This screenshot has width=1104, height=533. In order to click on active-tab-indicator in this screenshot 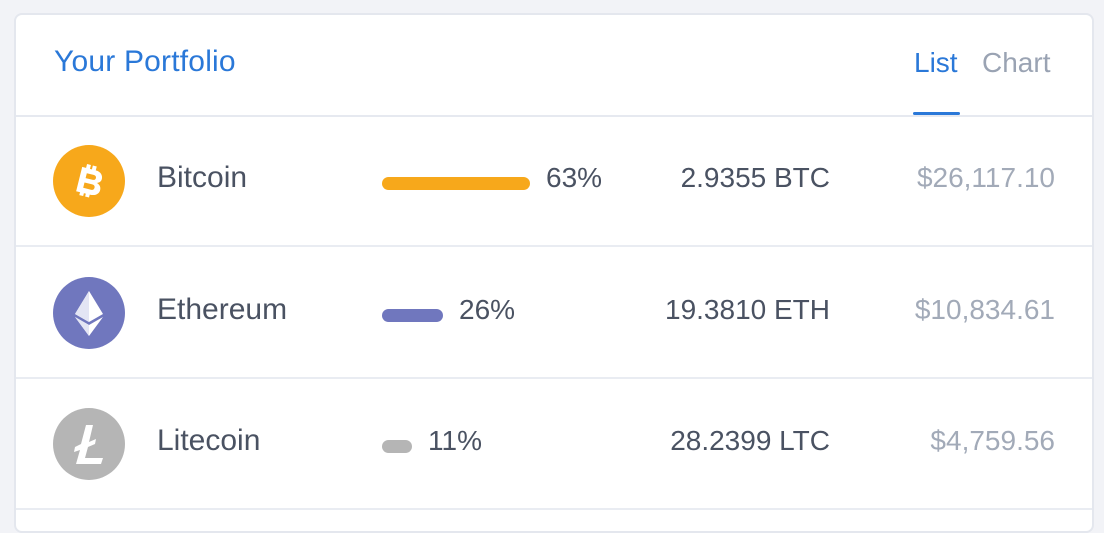, I will do `click(936, 113)`.